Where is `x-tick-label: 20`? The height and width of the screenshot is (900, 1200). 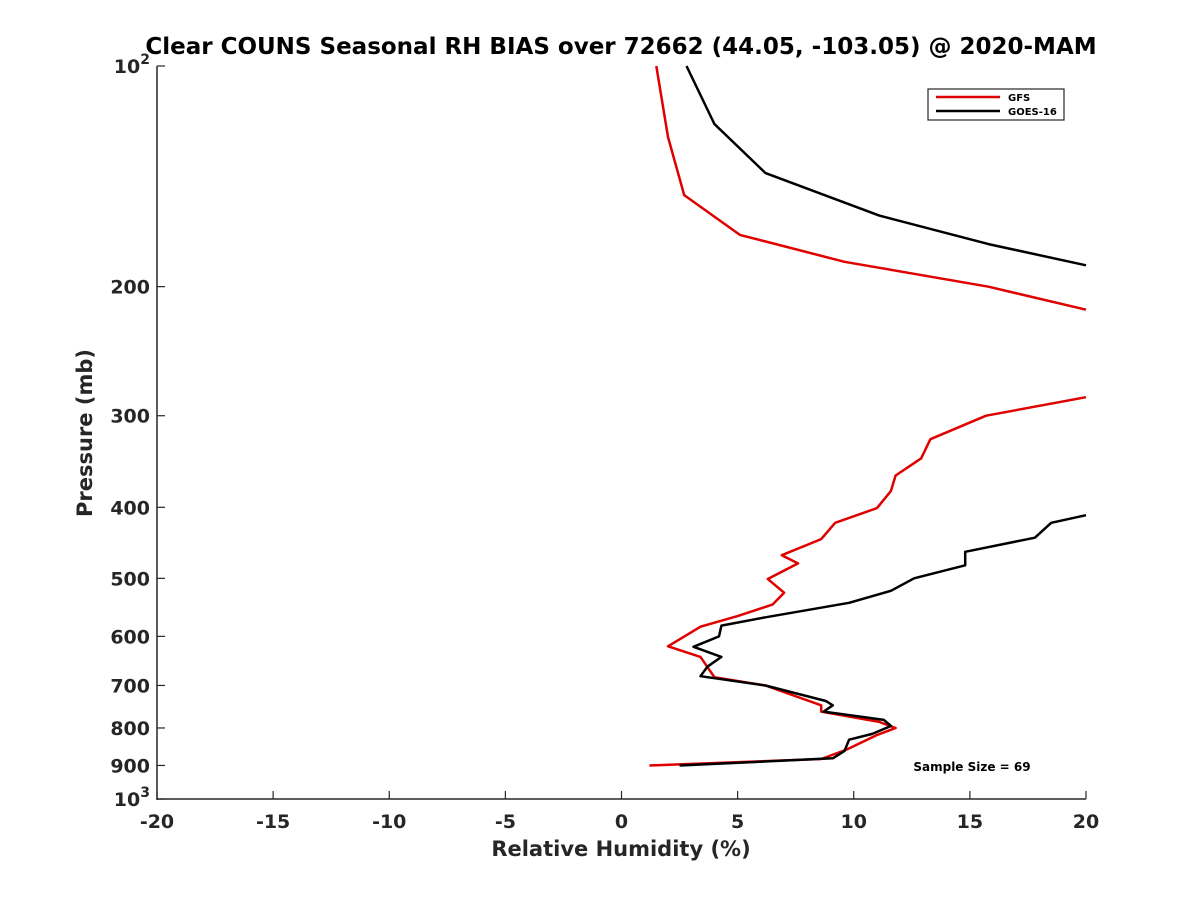
x-tick-label: 20 is located at coordinates (1086, 822).